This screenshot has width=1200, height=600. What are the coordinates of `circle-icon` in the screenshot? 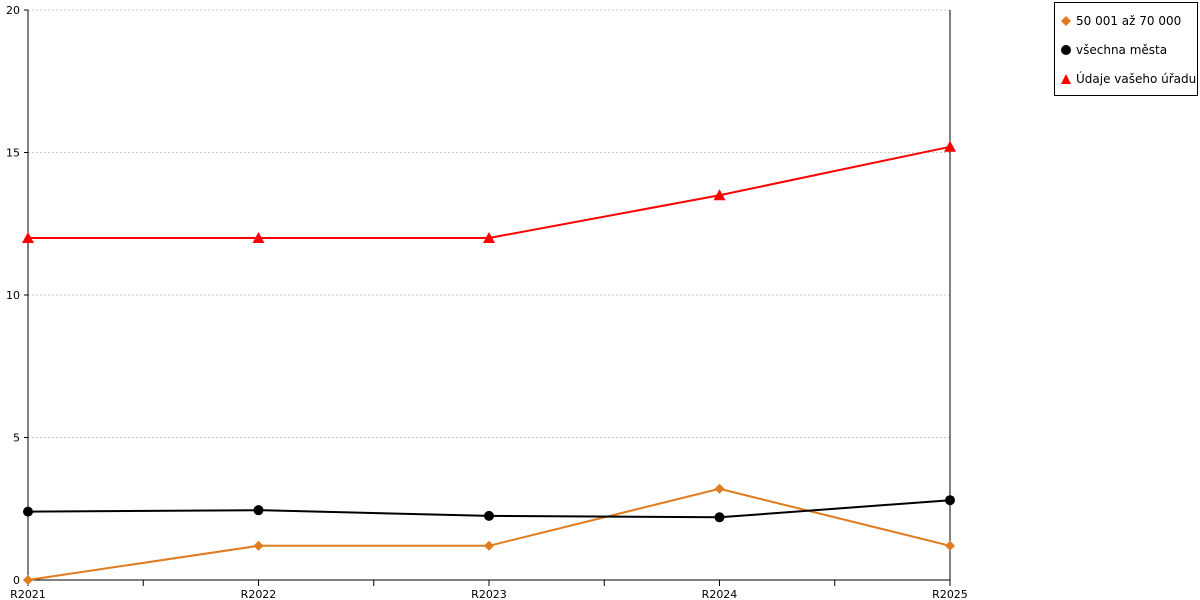 It's located at (1066, 50).